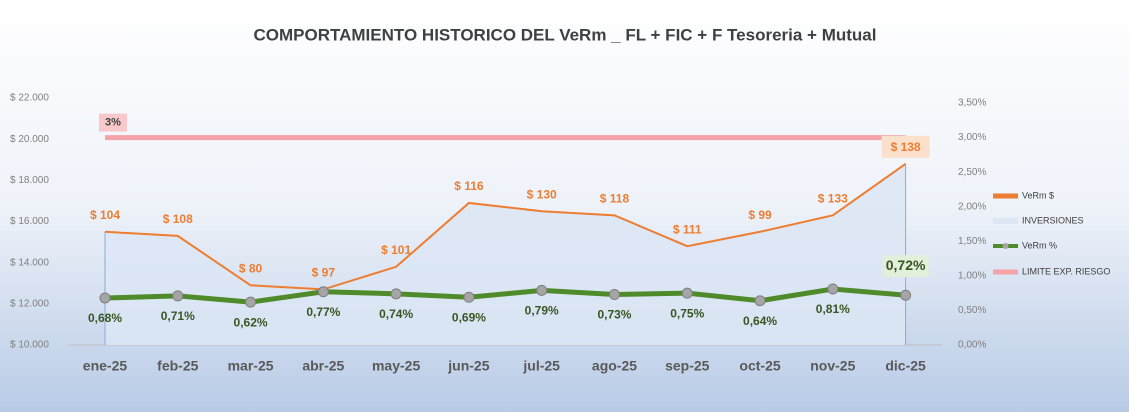  I want to click on data-label: $ 138, so click(906, 147).